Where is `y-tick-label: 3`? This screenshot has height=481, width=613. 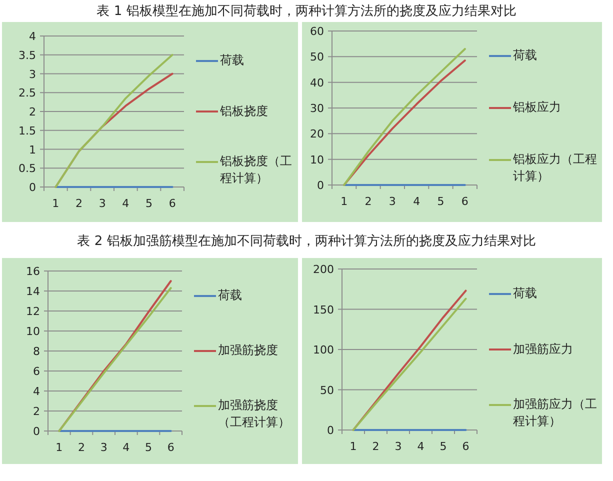
y-tick-label: 3 is located at coordinates (32, 74).